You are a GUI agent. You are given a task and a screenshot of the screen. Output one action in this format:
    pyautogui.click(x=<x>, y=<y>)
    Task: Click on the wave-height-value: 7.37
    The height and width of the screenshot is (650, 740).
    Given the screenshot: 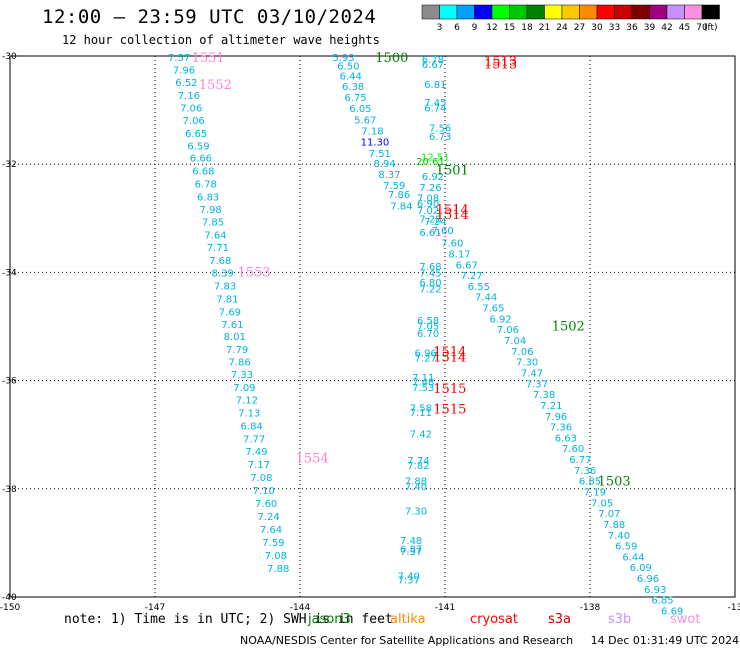 What is the action you would take?
    pyautogui.click(x=411, y=552)
    